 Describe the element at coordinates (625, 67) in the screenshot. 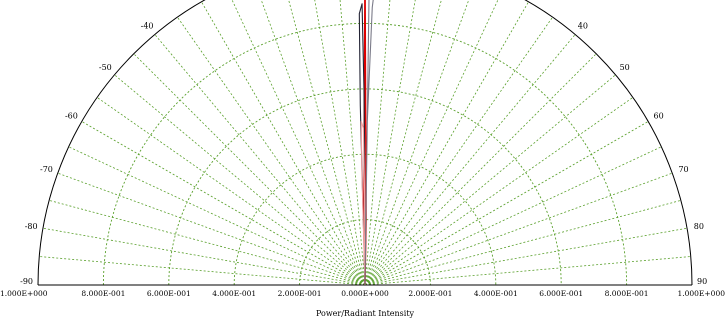

I see `angle-tick-label: 50` at that location.